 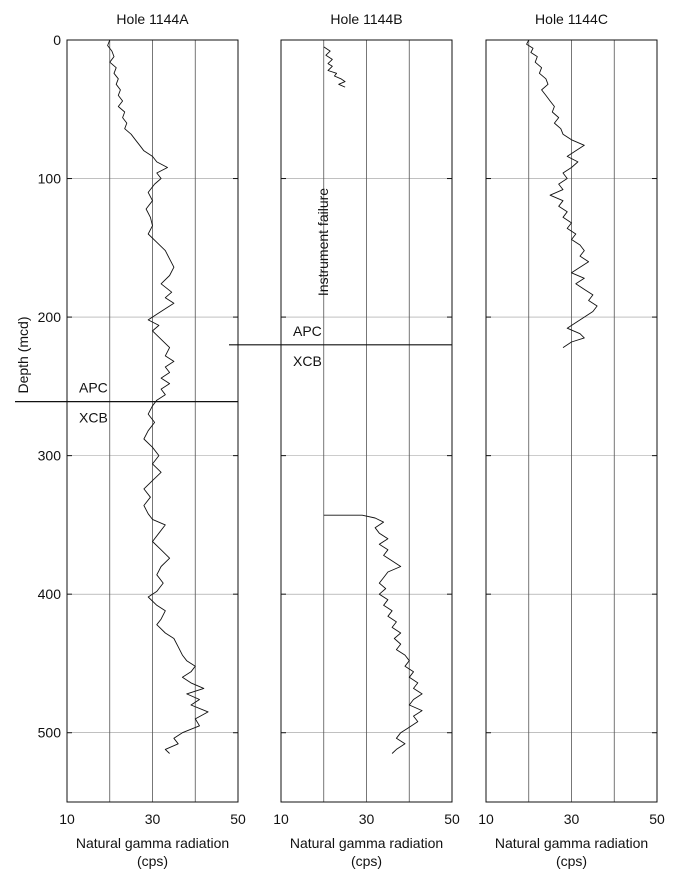 What do you see at coordinates (366, 19) in the screenshot?
I see `panel-title: Hole 1144B` at bounding box center [366, 19].